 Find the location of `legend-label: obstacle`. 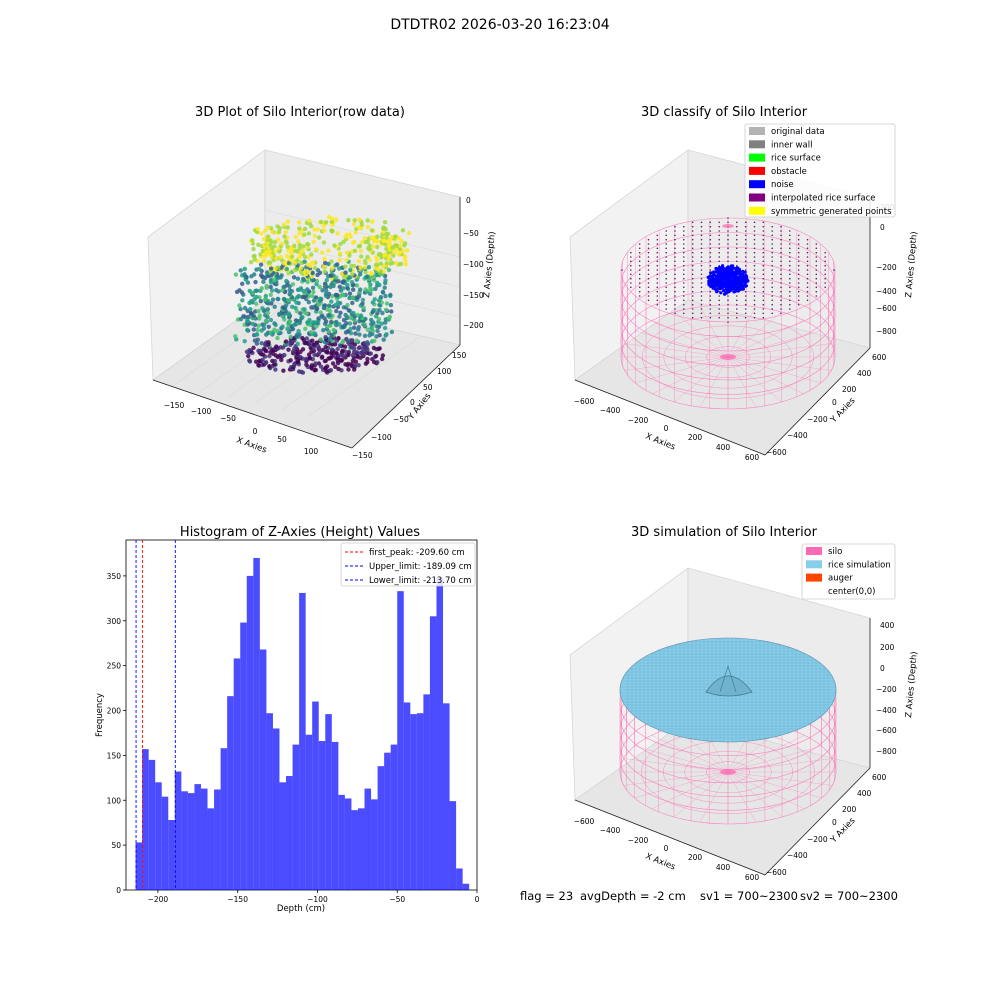

legend-label: obstacle is located at coordinates (789, 172).